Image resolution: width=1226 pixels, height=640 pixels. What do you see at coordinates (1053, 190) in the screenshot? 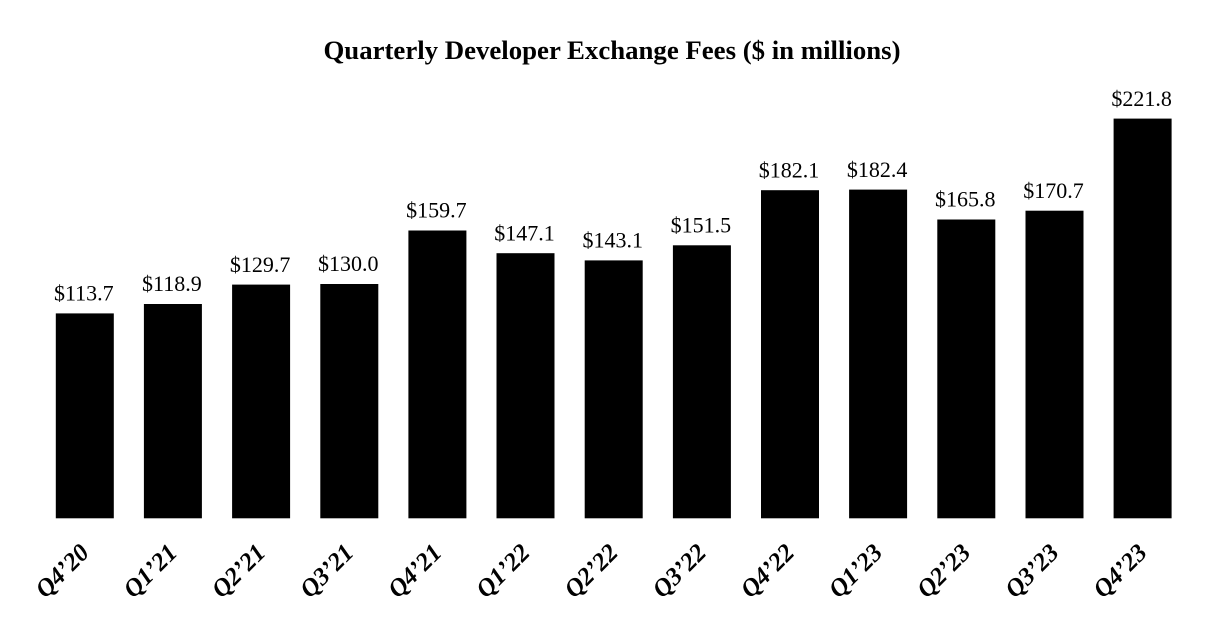
I see `svg-text: $170.7` at bounding box center [1053, 190].